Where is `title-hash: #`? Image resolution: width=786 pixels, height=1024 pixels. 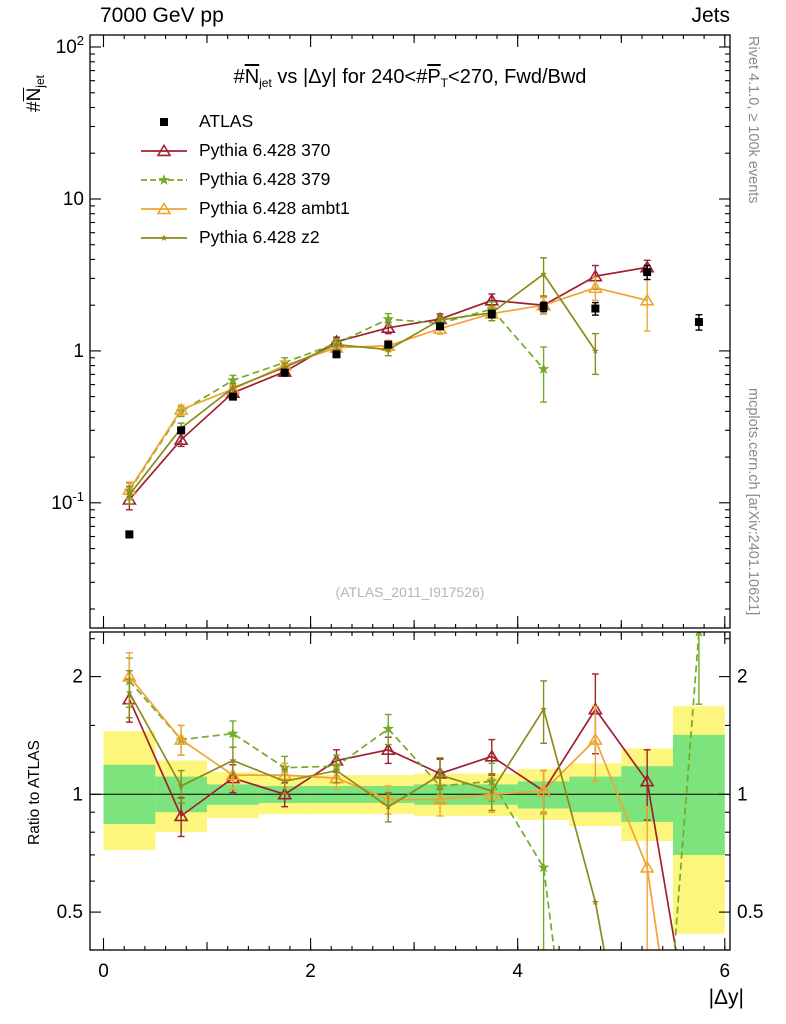
title-hash: # is located at coordinates (239, 77).